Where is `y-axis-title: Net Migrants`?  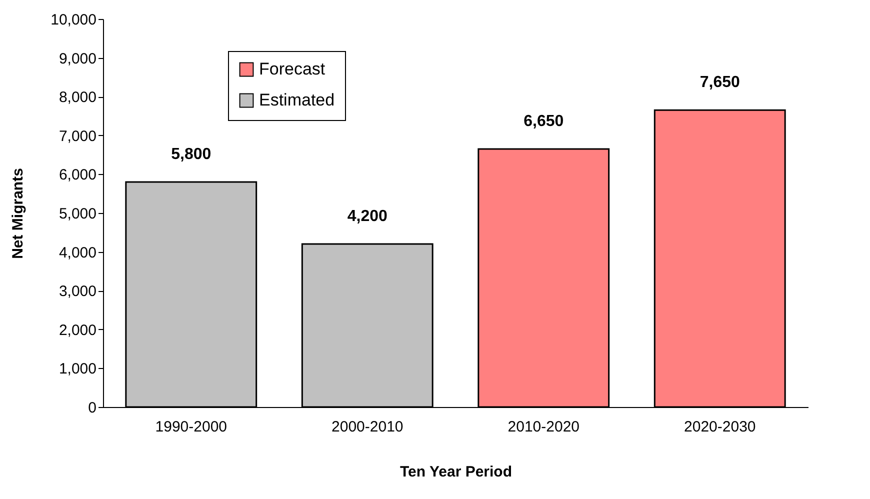 y-axis-title: Net Migrants is located at coordinates (18, 213).